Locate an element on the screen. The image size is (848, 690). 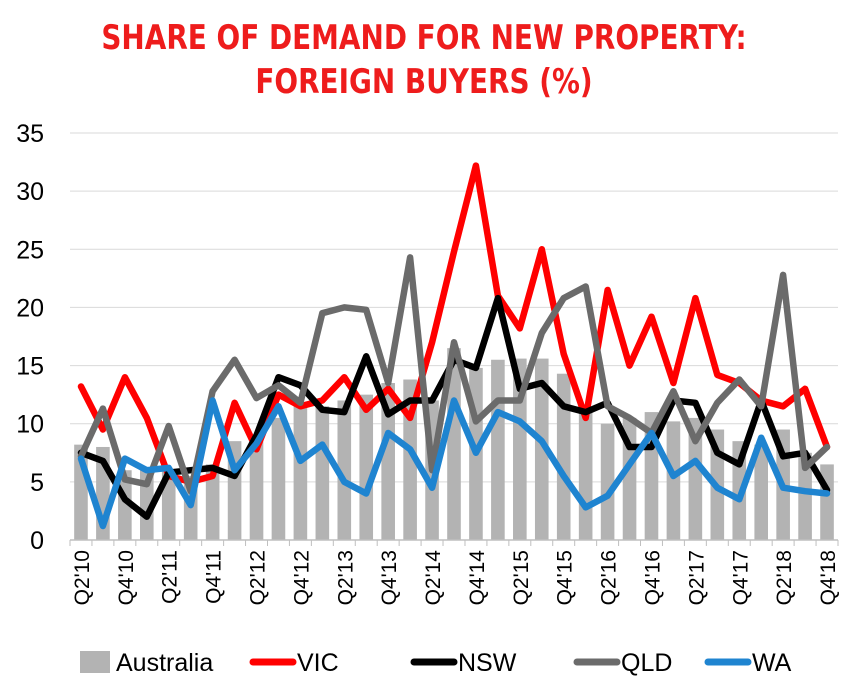
x-tick-label: Q2'16 is located at coordinates (609, 577).